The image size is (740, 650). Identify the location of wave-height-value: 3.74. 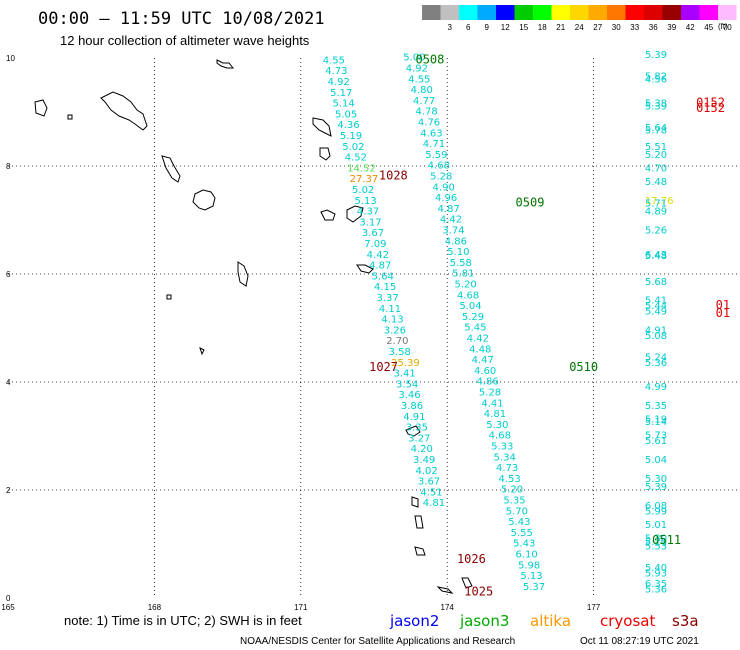
(453, 231).